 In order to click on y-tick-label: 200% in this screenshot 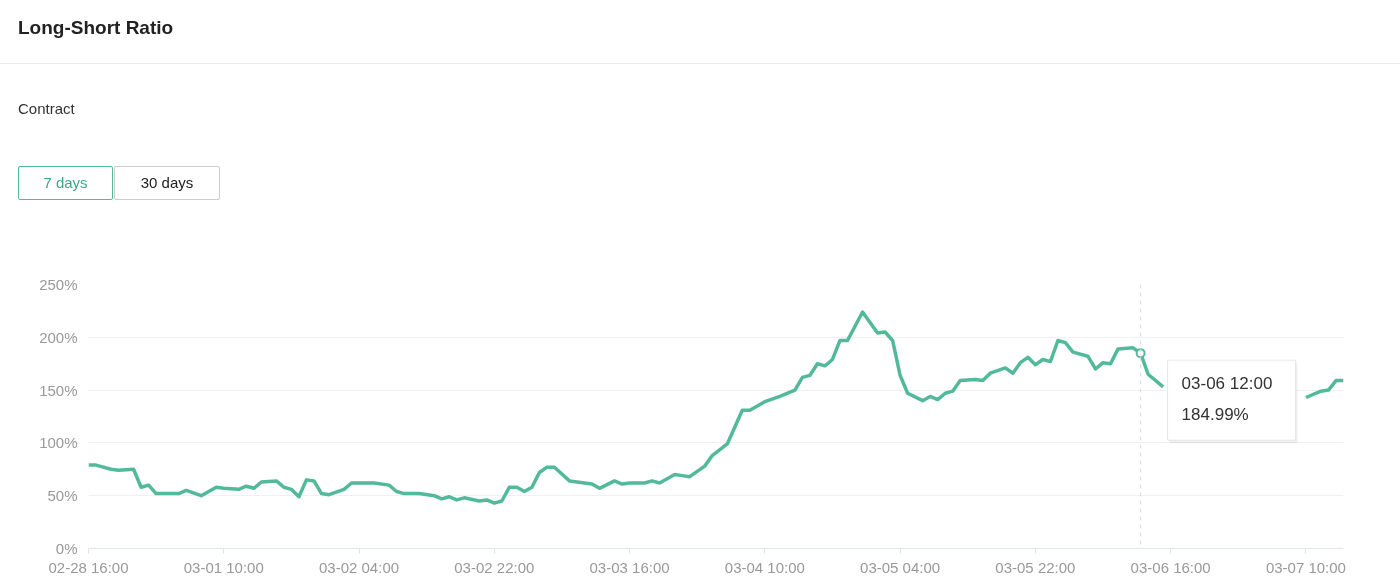, I will do `click(58, 337)`.